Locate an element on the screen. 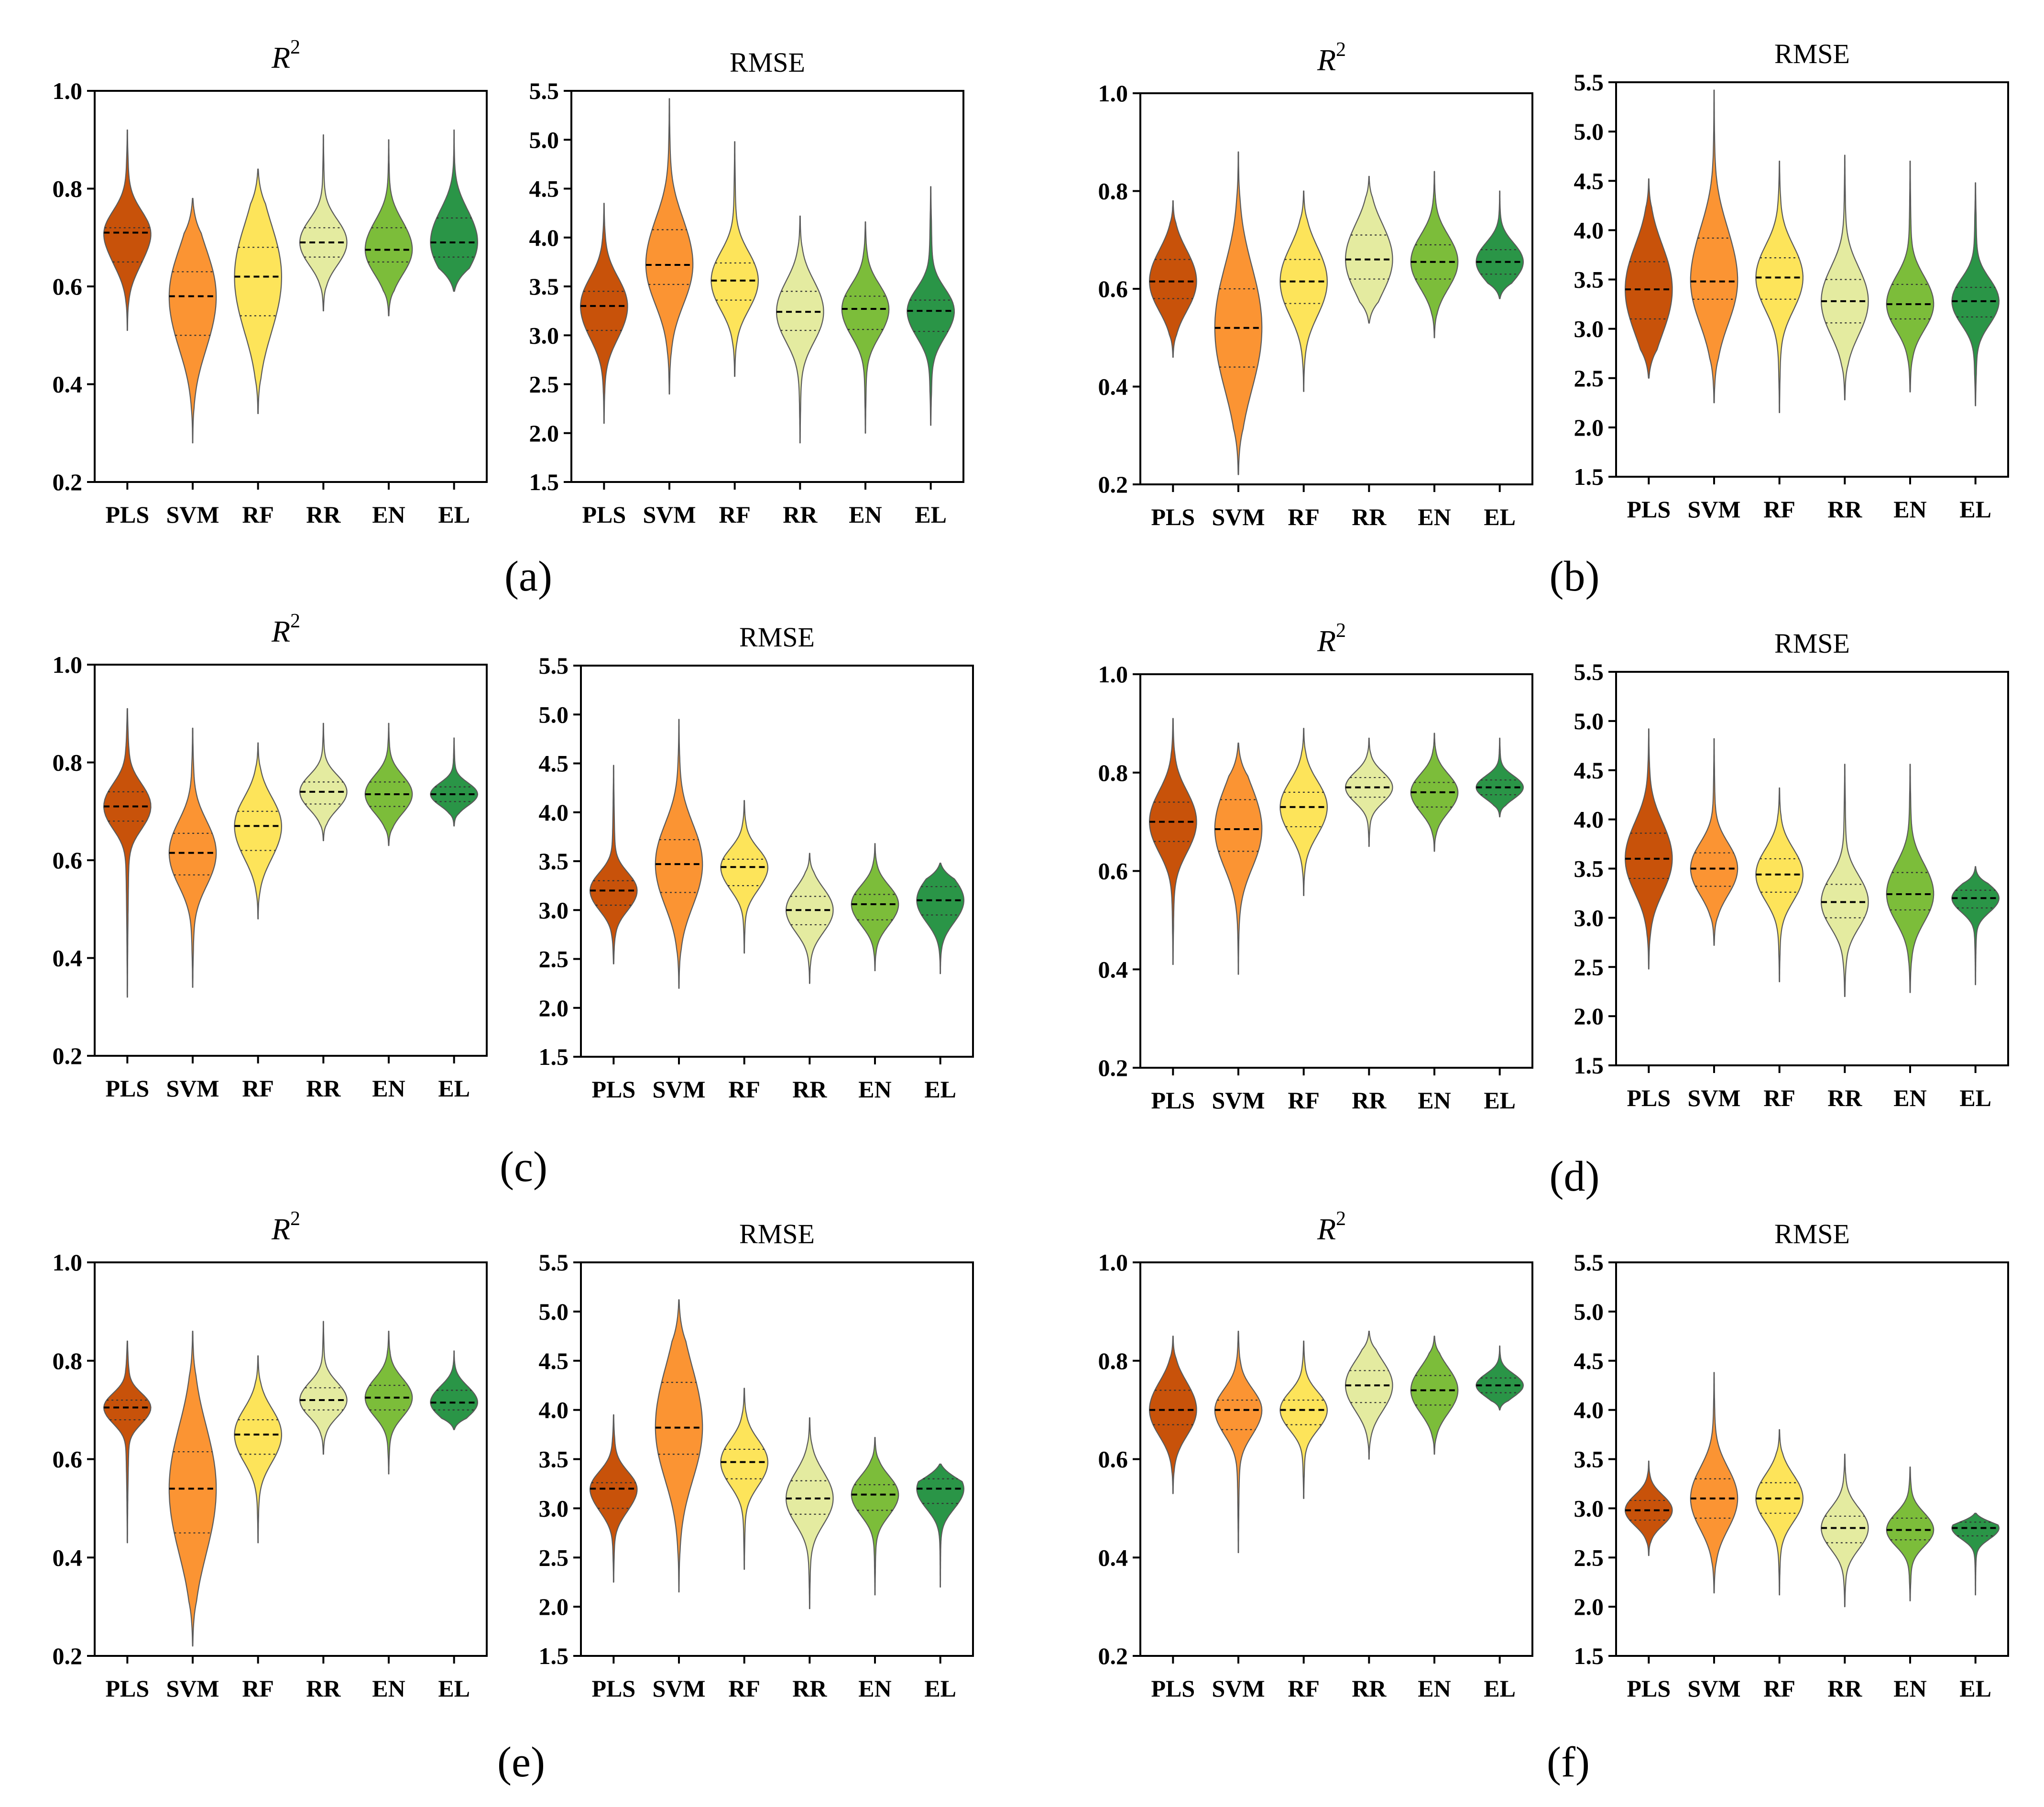 The height and width of the screenshot is (1807, 2044). r2-violin-en is located at coordinates (389, 228).